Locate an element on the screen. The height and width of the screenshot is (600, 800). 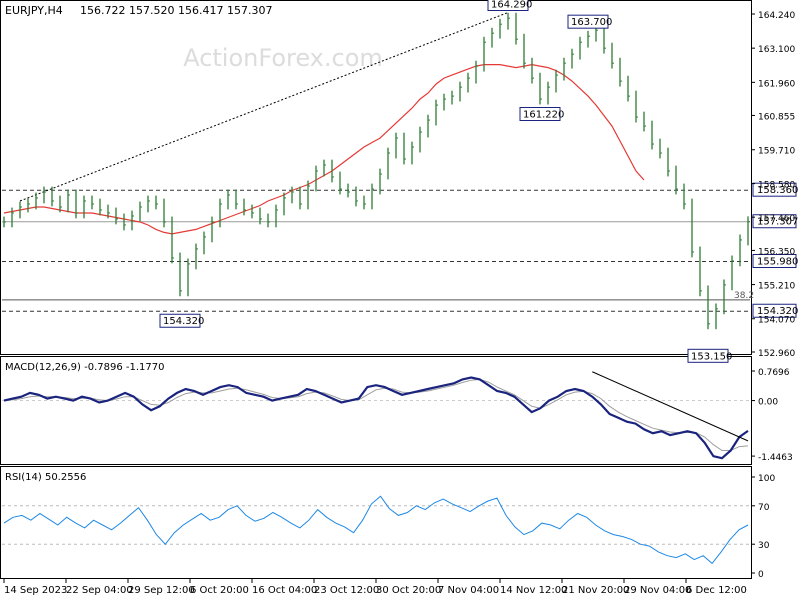
swing-label: 153.150 is located at coordinates (709, 355).